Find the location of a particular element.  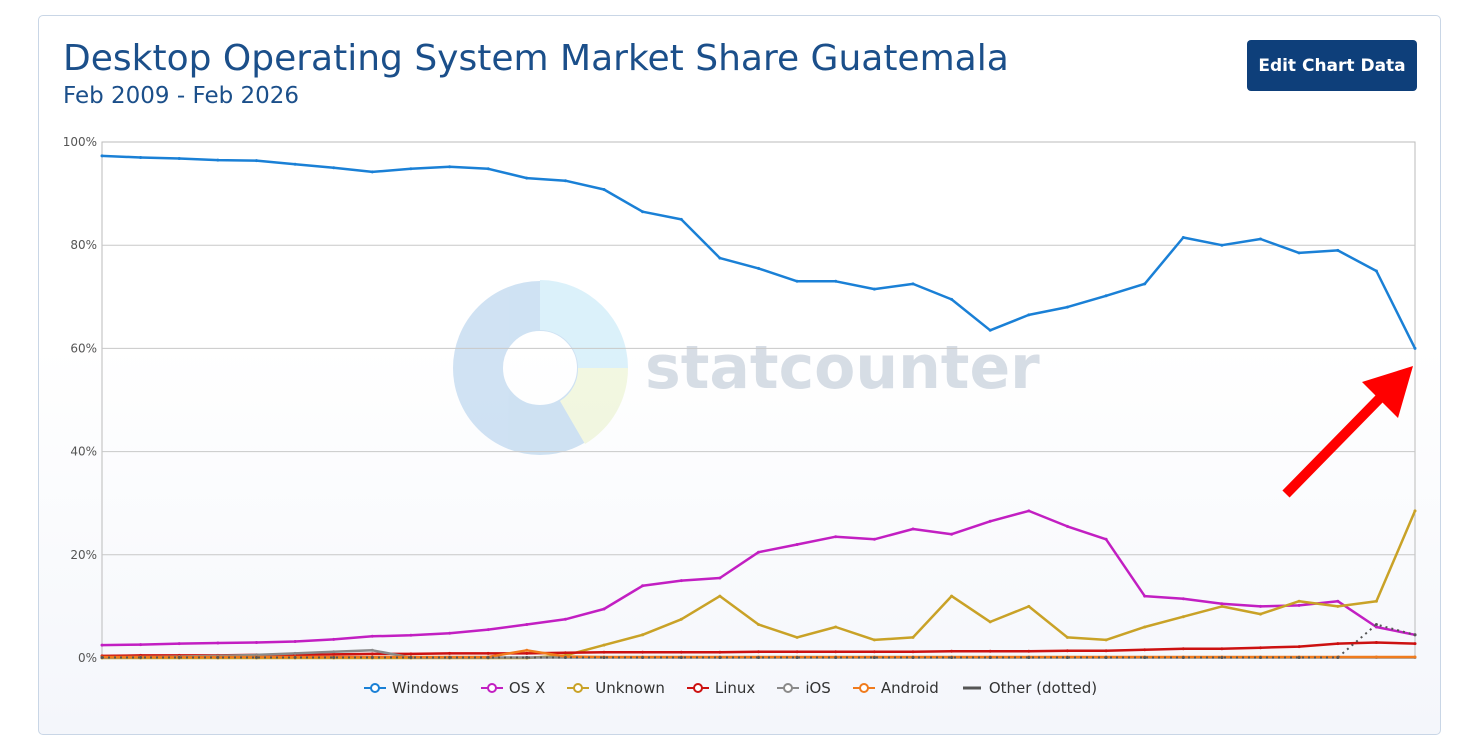

legend-item-unknown: Unknown is located at coordinates (616, 688).